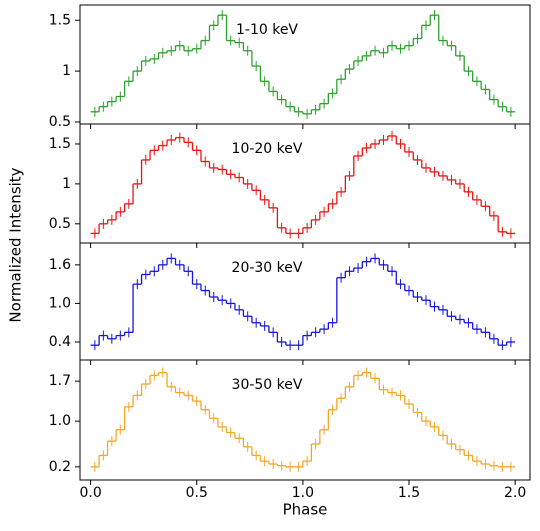 The width and height of the screenshot is (540, 531). What do you see at coordinates (60, 467) in the screenshot?
I see `y-tick-label: 0.2` at bounding box center [60, 467].